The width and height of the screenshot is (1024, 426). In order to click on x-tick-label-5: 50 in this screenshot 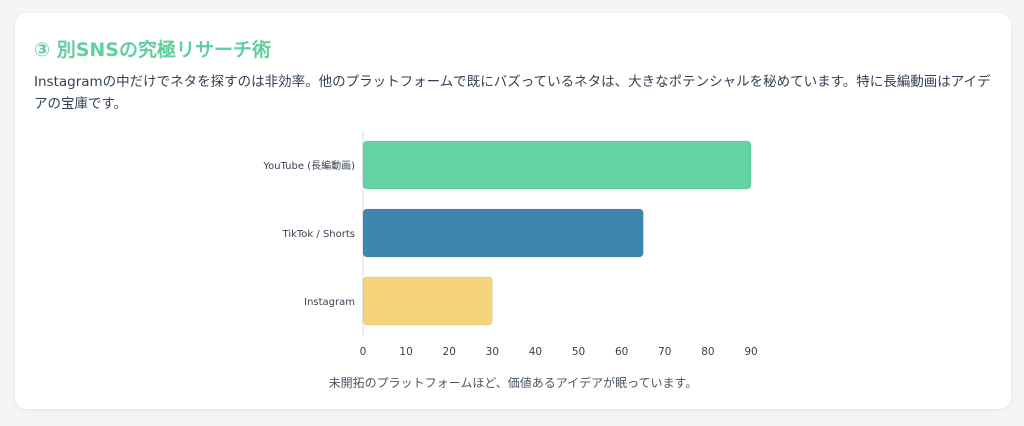, I will do `click(578, 352)`.